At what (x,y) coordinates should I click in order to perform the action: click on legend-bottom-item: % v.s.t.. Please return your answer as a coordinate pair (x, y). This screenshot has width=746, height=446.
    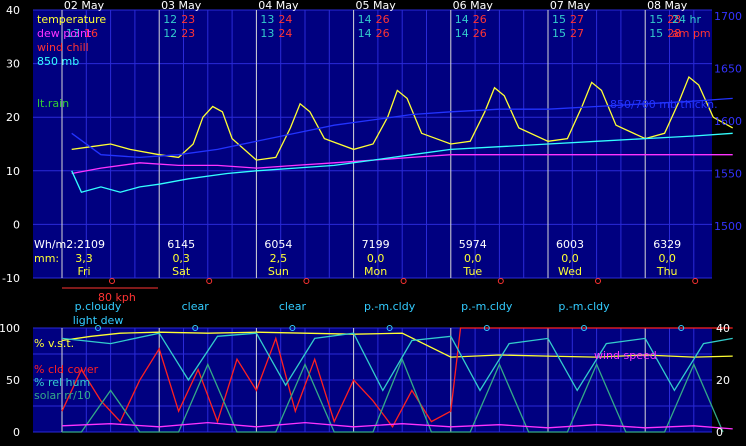
    Looking at the image, I should click on (54, 343).